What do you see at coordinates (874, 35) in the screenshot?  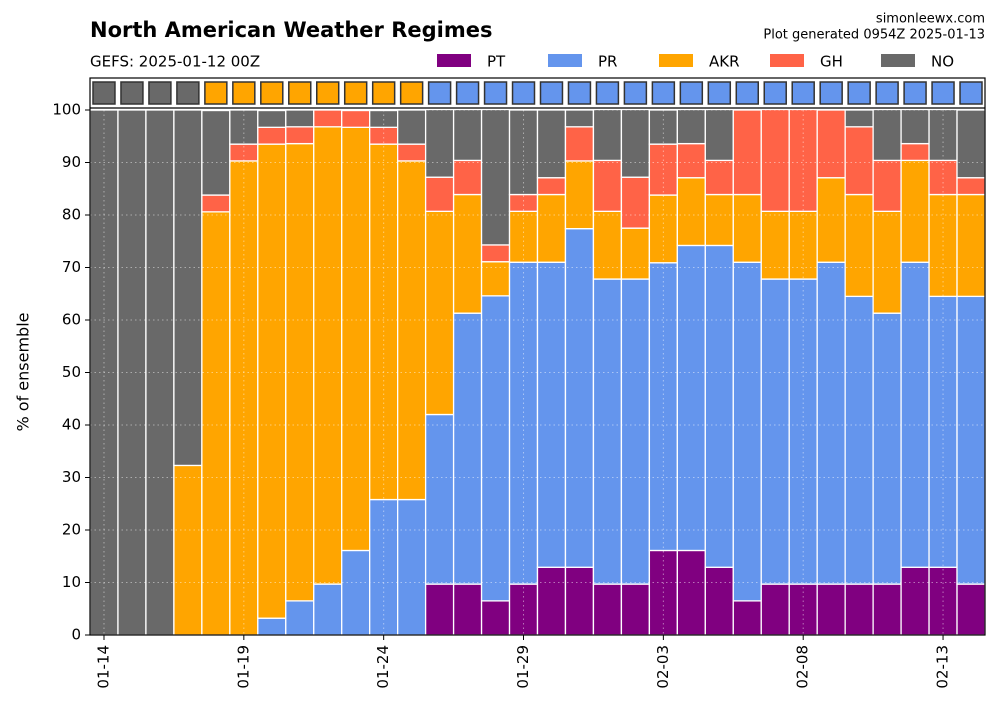 I see `generated-note: Plot generated 0954Z 2025-01-13` at bounding box center [874, 35].